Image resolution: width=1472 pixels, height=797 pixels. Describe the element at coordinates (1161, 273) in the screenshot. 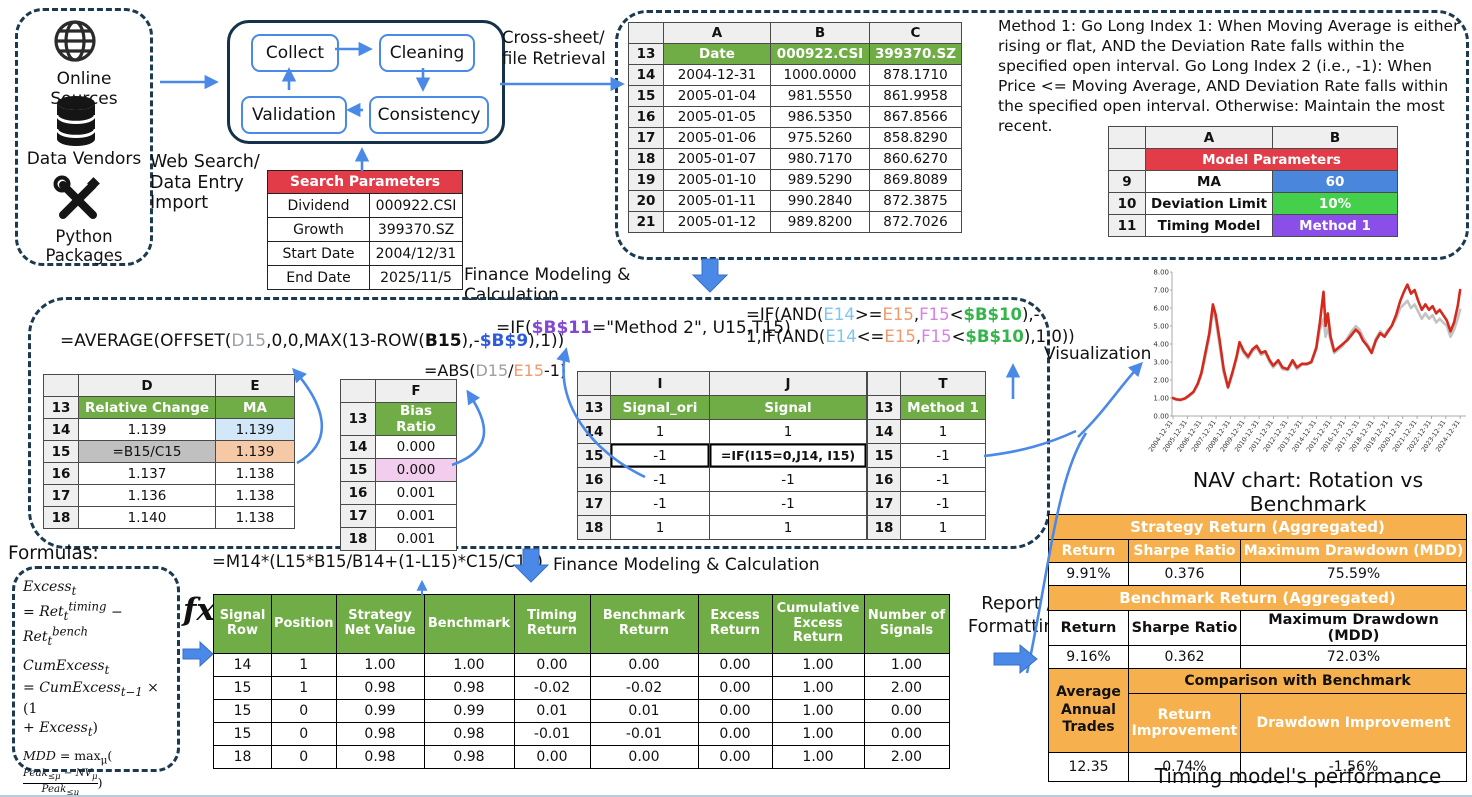

I see `svg-text: 8.00` at that location.